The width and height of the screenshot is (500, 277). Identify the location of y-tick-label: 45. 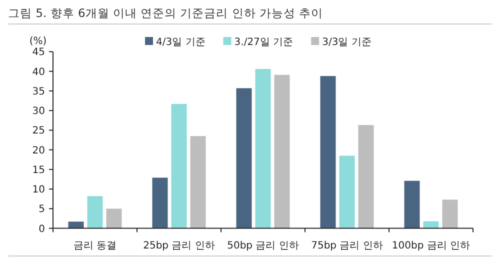
(38, 52).